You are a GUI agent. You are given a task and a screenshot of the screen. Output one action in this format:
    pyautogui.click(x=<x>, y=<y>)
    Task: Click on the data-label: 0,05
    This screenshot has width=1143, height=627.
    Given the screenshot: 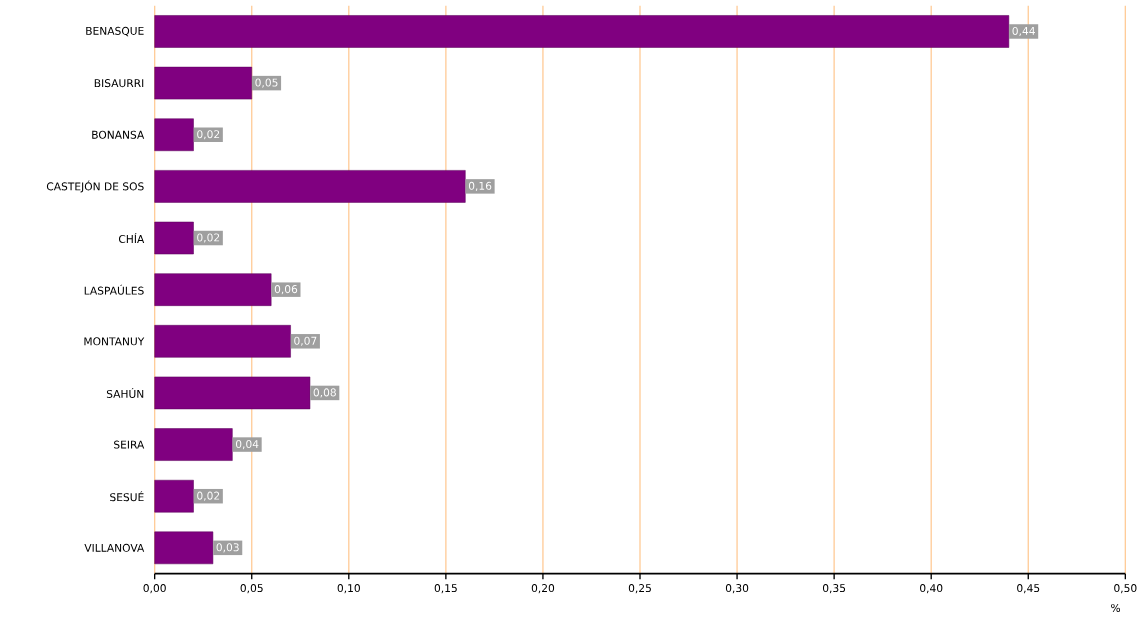 What is the action you would take?
    pyautogui.click(x=266, y=83)
    